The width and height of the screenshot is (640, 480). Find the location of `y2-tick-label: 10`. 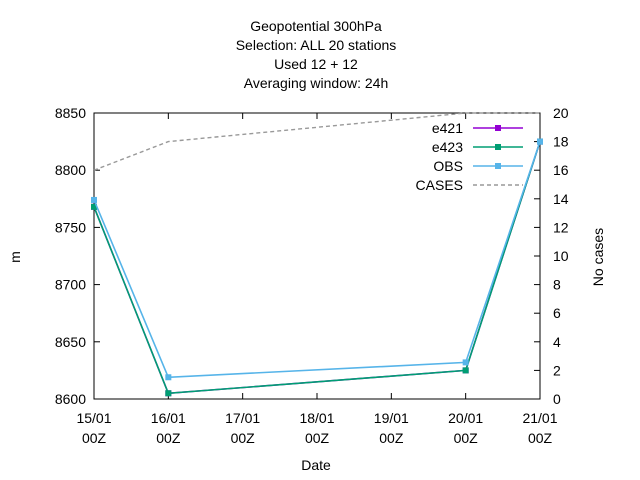

y2-tick-label: 10 is located at coordinates (561, 256).